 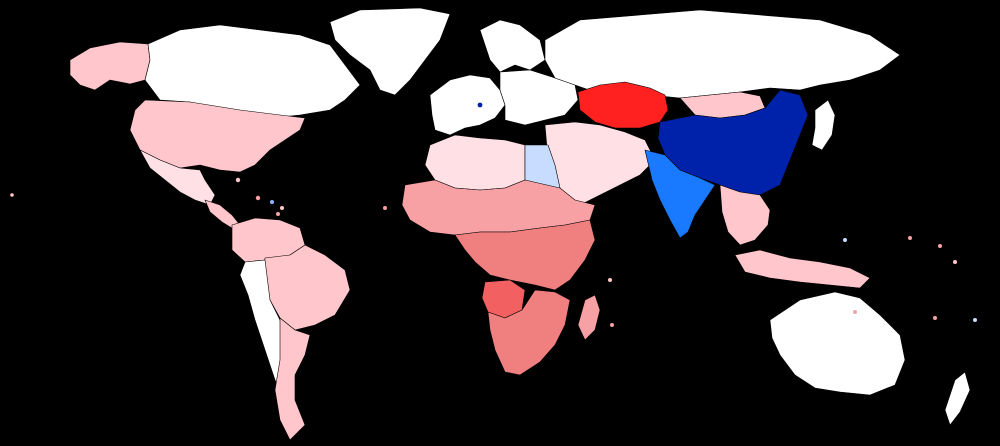 What do you see at coordinates (680, 194) in the screenshot?
I see `region-india` at bounding box center [680, 194].